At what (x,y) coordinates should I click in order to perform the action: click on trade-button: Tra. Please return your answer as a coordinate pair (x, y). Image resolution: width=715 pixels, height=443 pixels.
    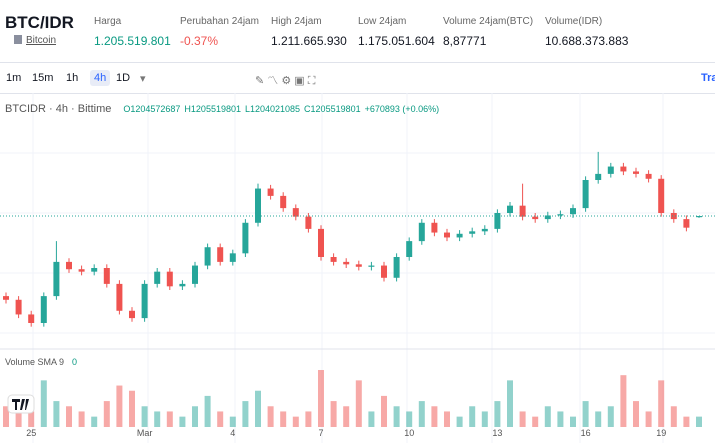
    Looking at the image, I should click on (708, 78).